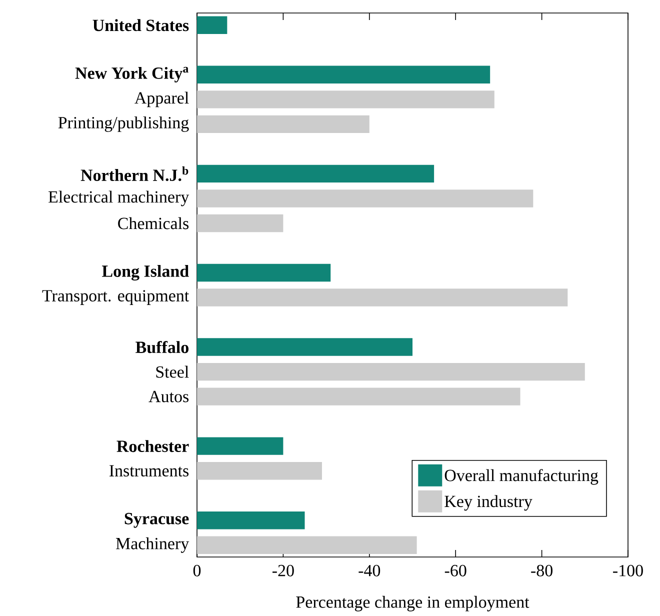 The image size is (660, 616). What do you see at coordinates (541, 570) in the screenshot?
I see `x-tick-label: -80` at bounding box center [541, 570].